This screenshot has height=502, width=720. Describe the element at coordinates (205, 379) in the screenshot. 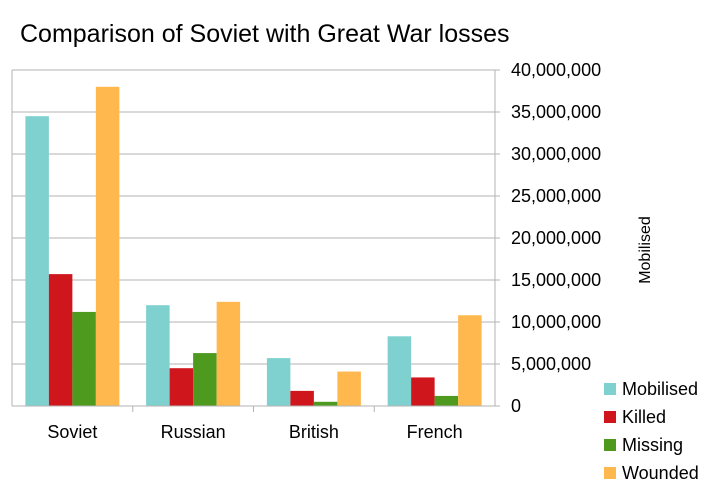

I see `bar-missing-russian` at that location.